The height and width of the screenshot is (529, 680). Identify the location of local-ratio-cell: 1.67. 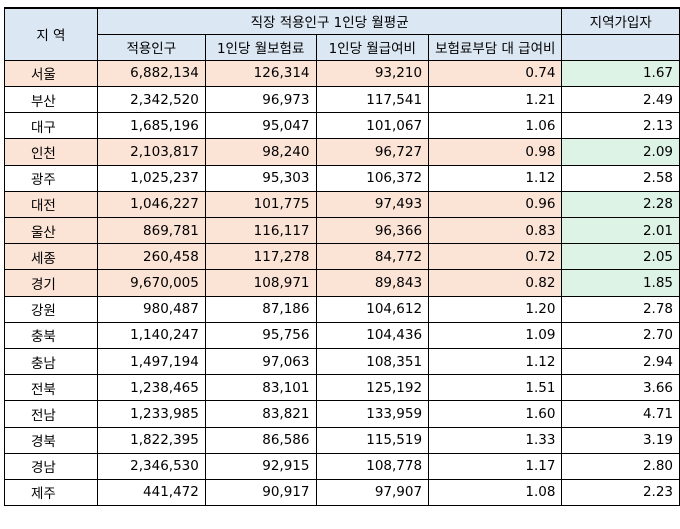
(620, 73).